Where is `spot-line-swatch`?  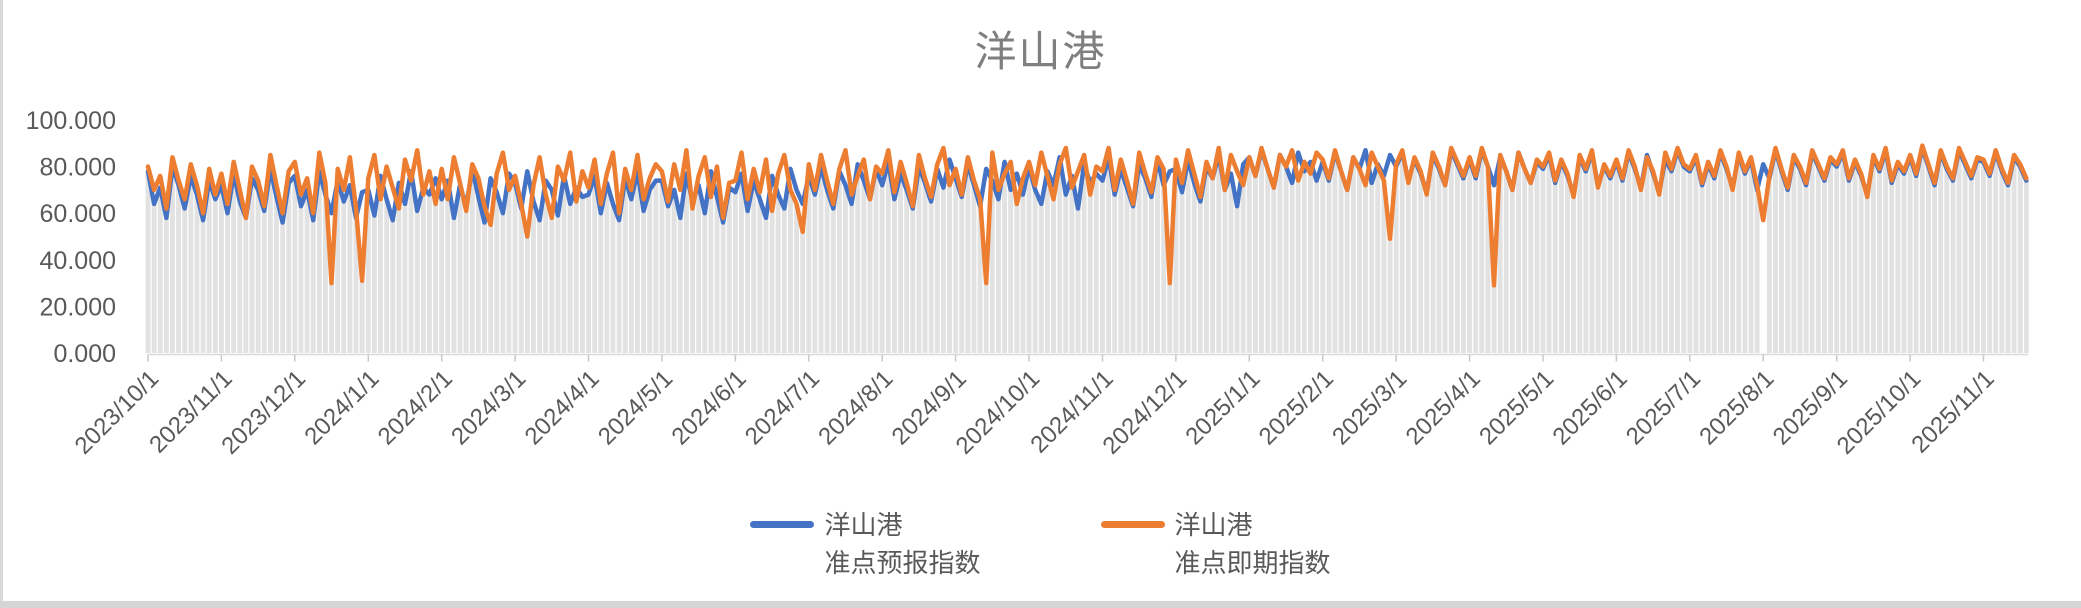
spot-line-swatch is located at coordinates (1132, 524).